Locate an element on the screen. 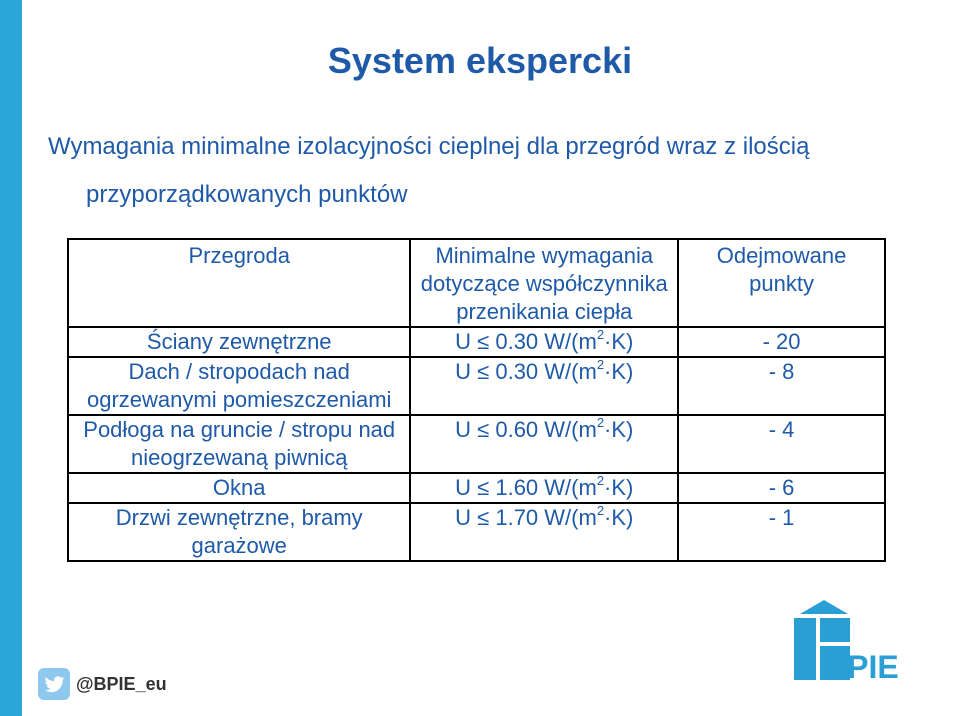 The width and height of the screenshot is (960, 716). cell-points: - 20 is located at coordinates (781, 342).